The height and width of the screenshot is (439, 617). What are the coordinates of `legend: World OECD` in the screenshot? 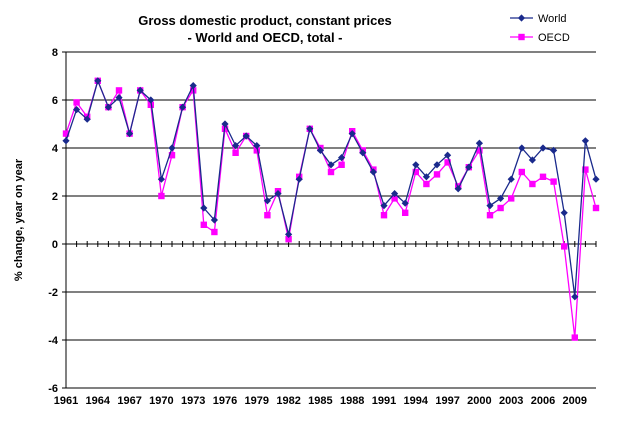 It's located at (540, 28).